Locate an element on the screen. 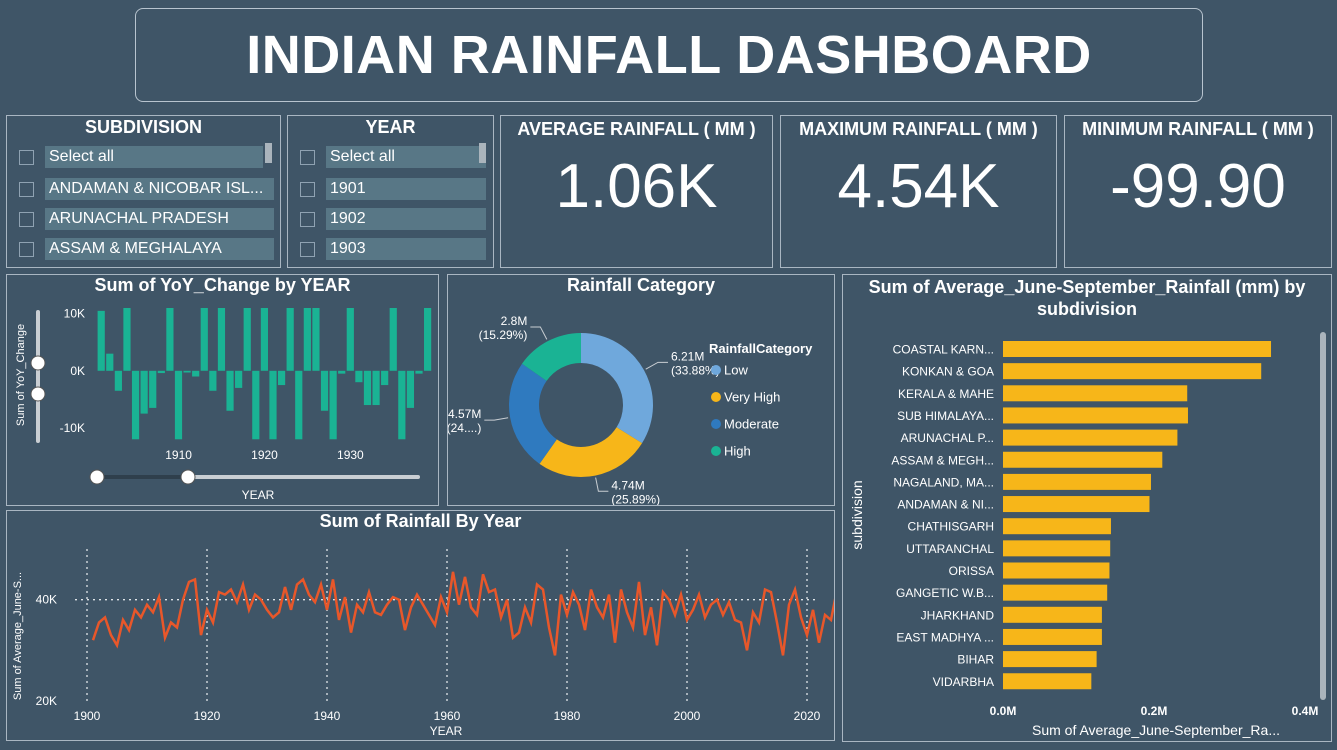  hbar-category-label: BIHAR is located at coordinates (975, 660).